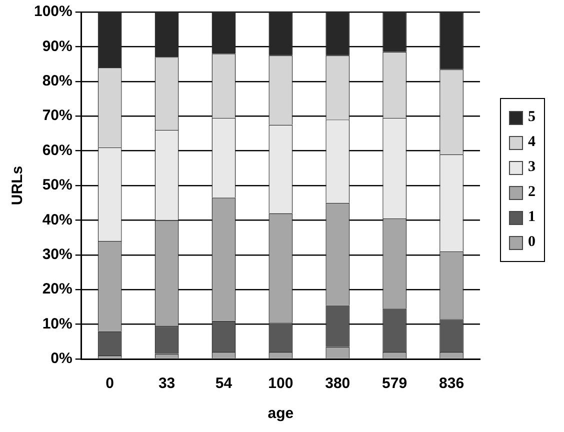  Describe the element at coordinates (110, 383) in the screenshot. I see `x-tick-label: 0` at that location.